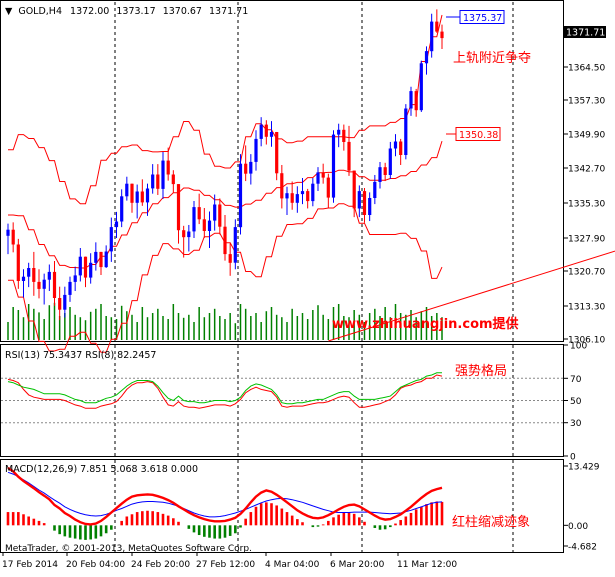  Describe the element at coordinates (89, 11) in the screenshot. I see `open-value: 1372.00` at that location.